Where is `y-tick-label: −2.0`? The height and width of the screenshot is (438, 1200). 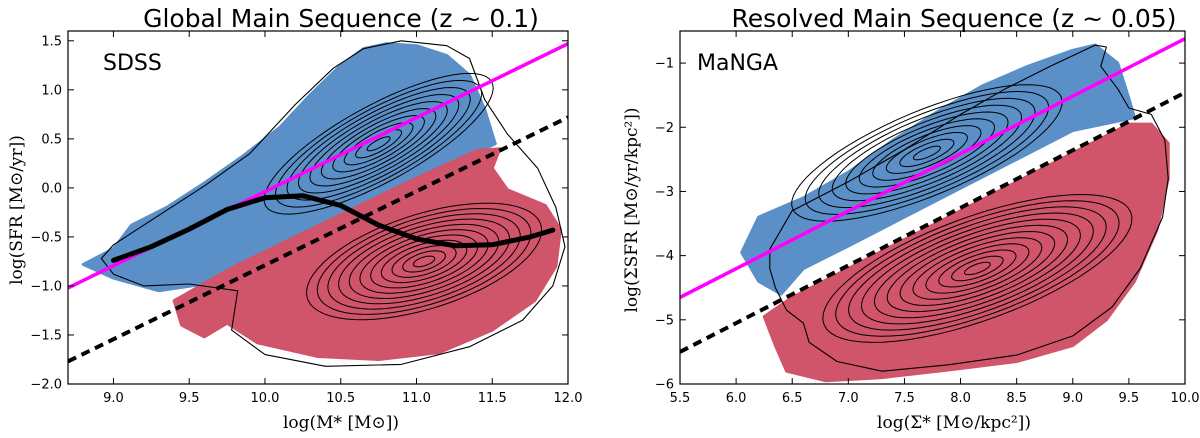 y-tick-label: −2.0 is located at coordinates (46, 385).